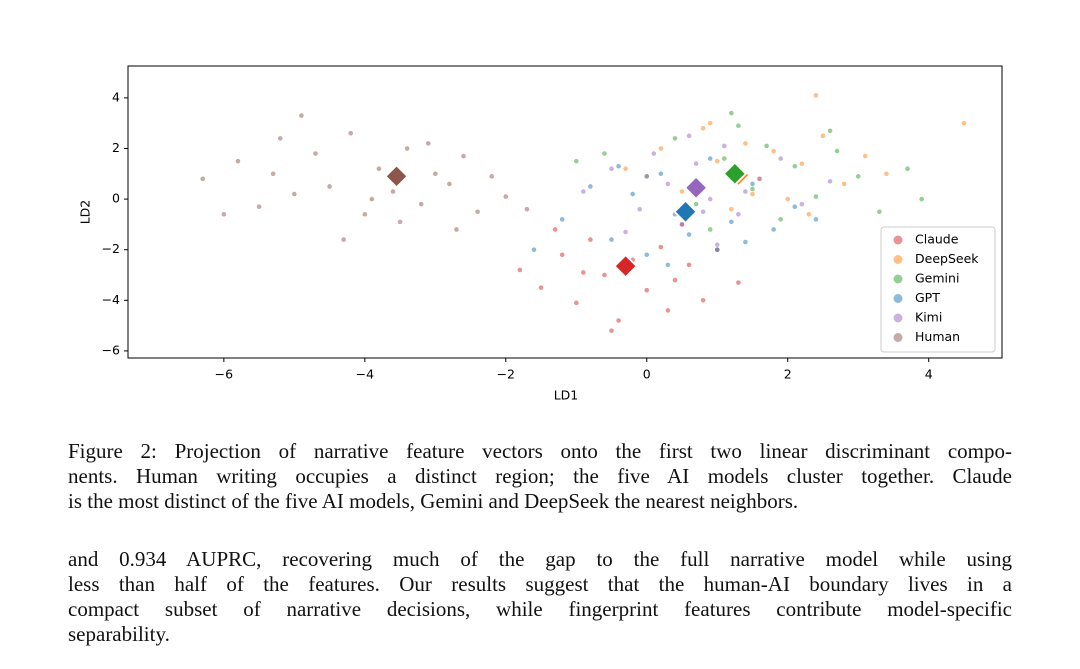 This screenshot has height=669, width=1080. I want to click on y-tick-label: 0, so click(116, 198).